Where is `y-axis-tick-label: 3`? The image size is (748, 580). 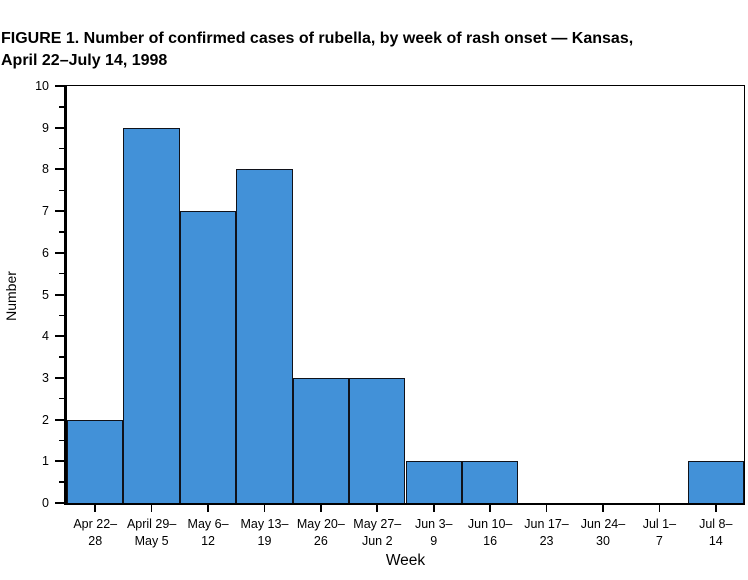 y-axis-tick-label: 3 is located at coordinates (45, 377).